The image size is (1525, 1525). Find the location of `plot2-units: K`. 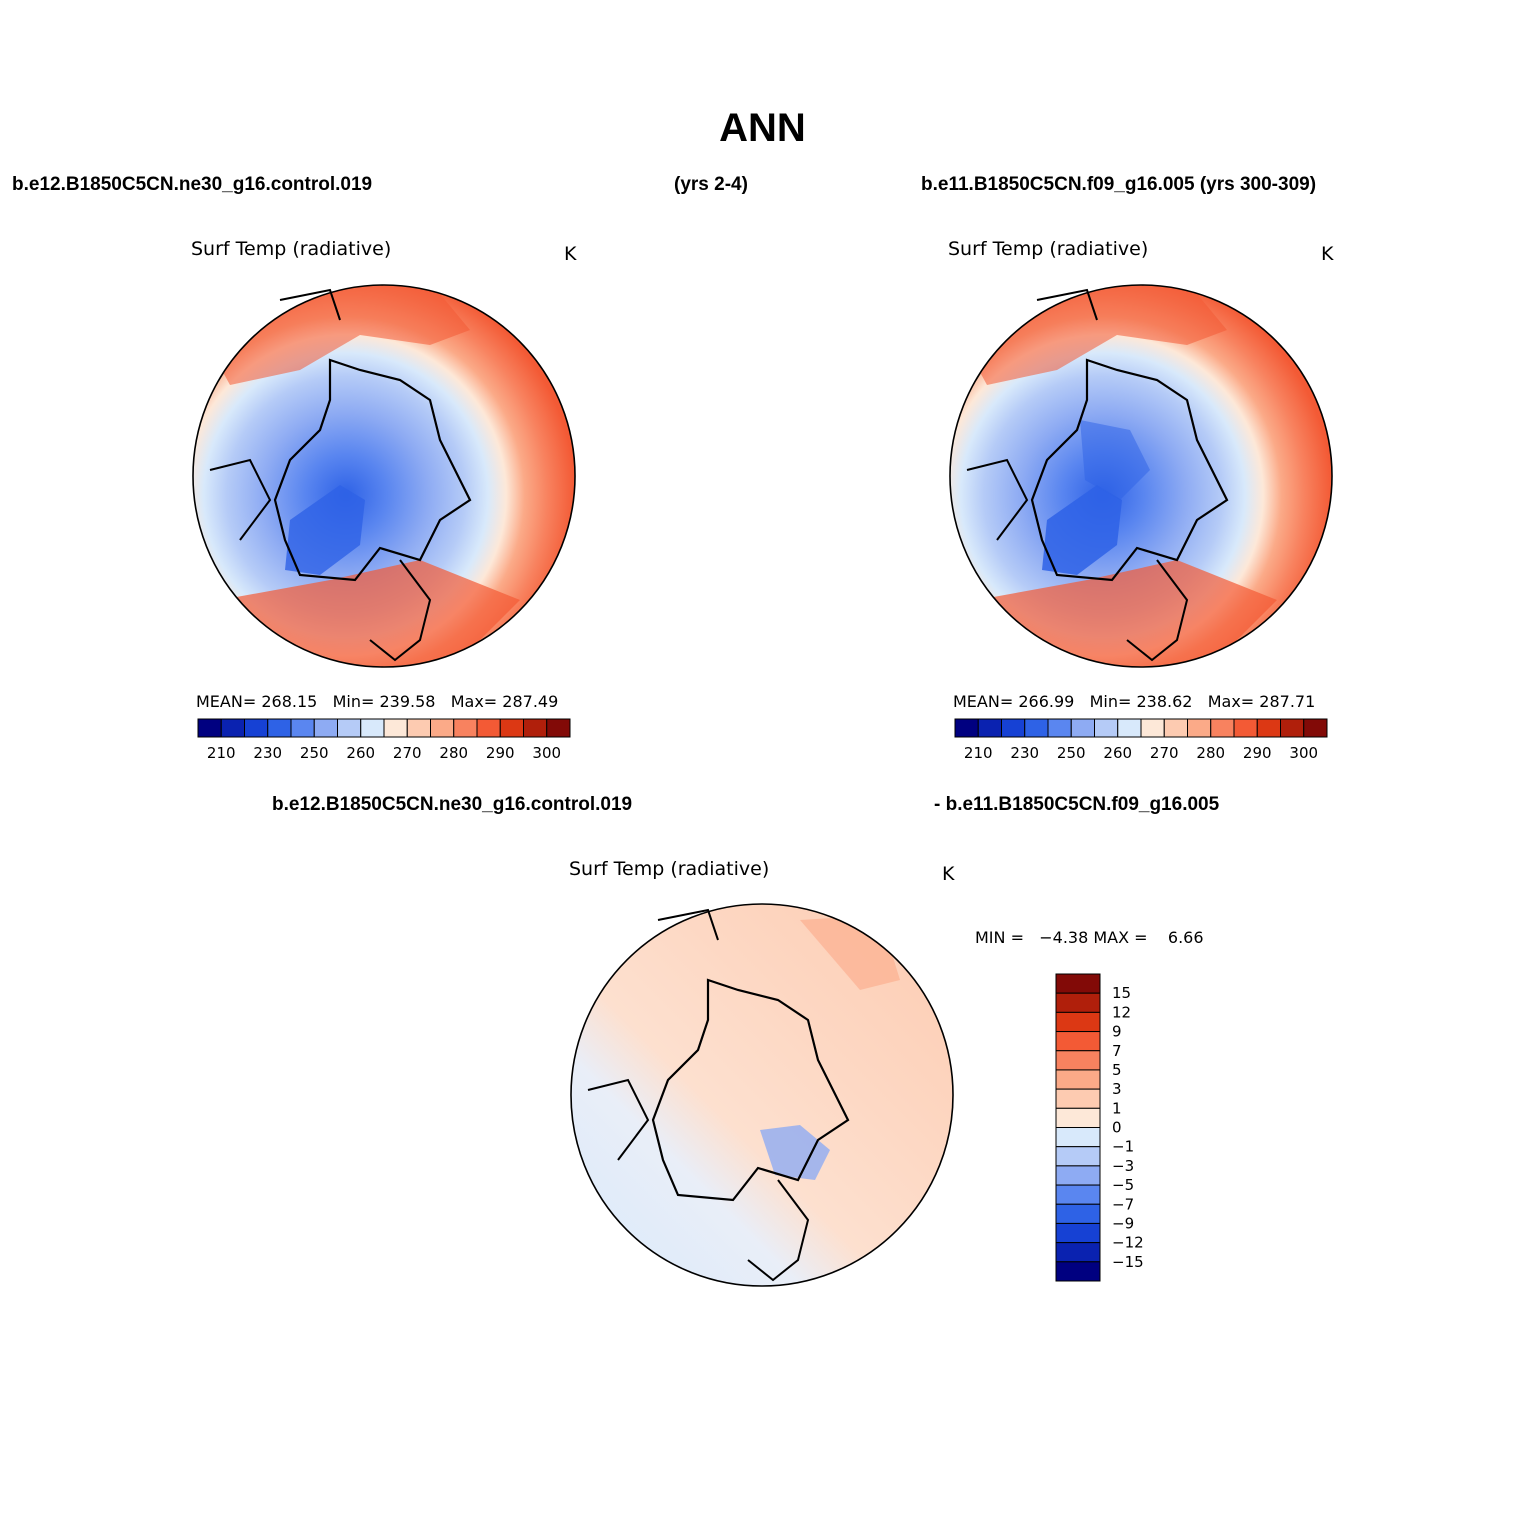

plot2-units: K is located at coordinates (1327, 254).